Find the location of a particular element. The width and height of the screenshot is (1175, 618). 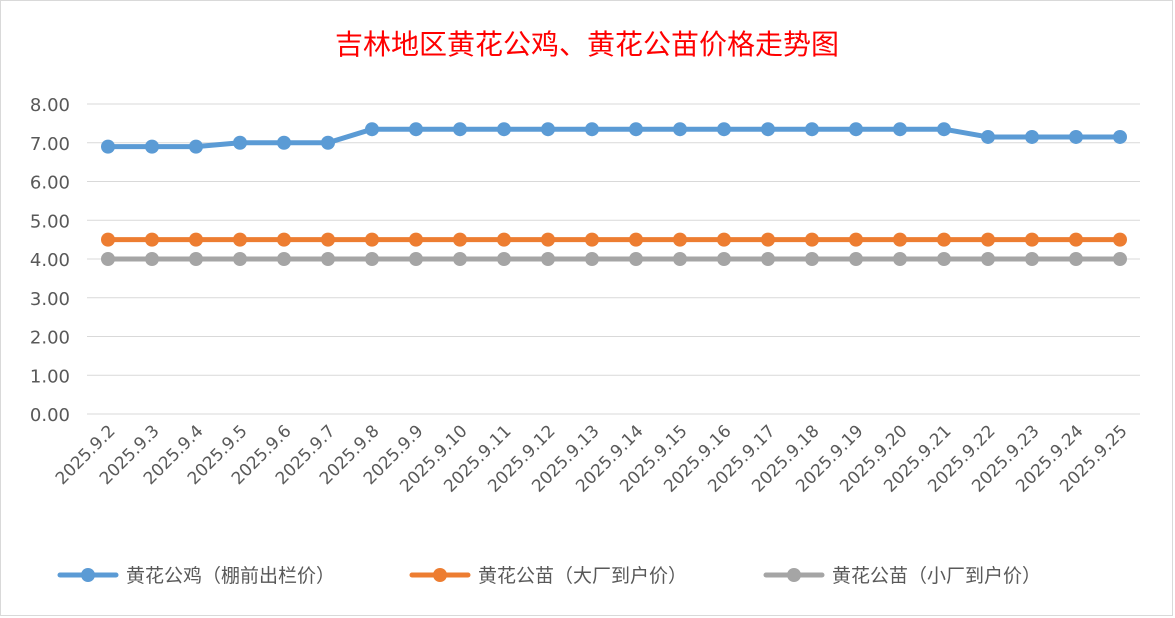

series-line is located at coordinates (614, 138).